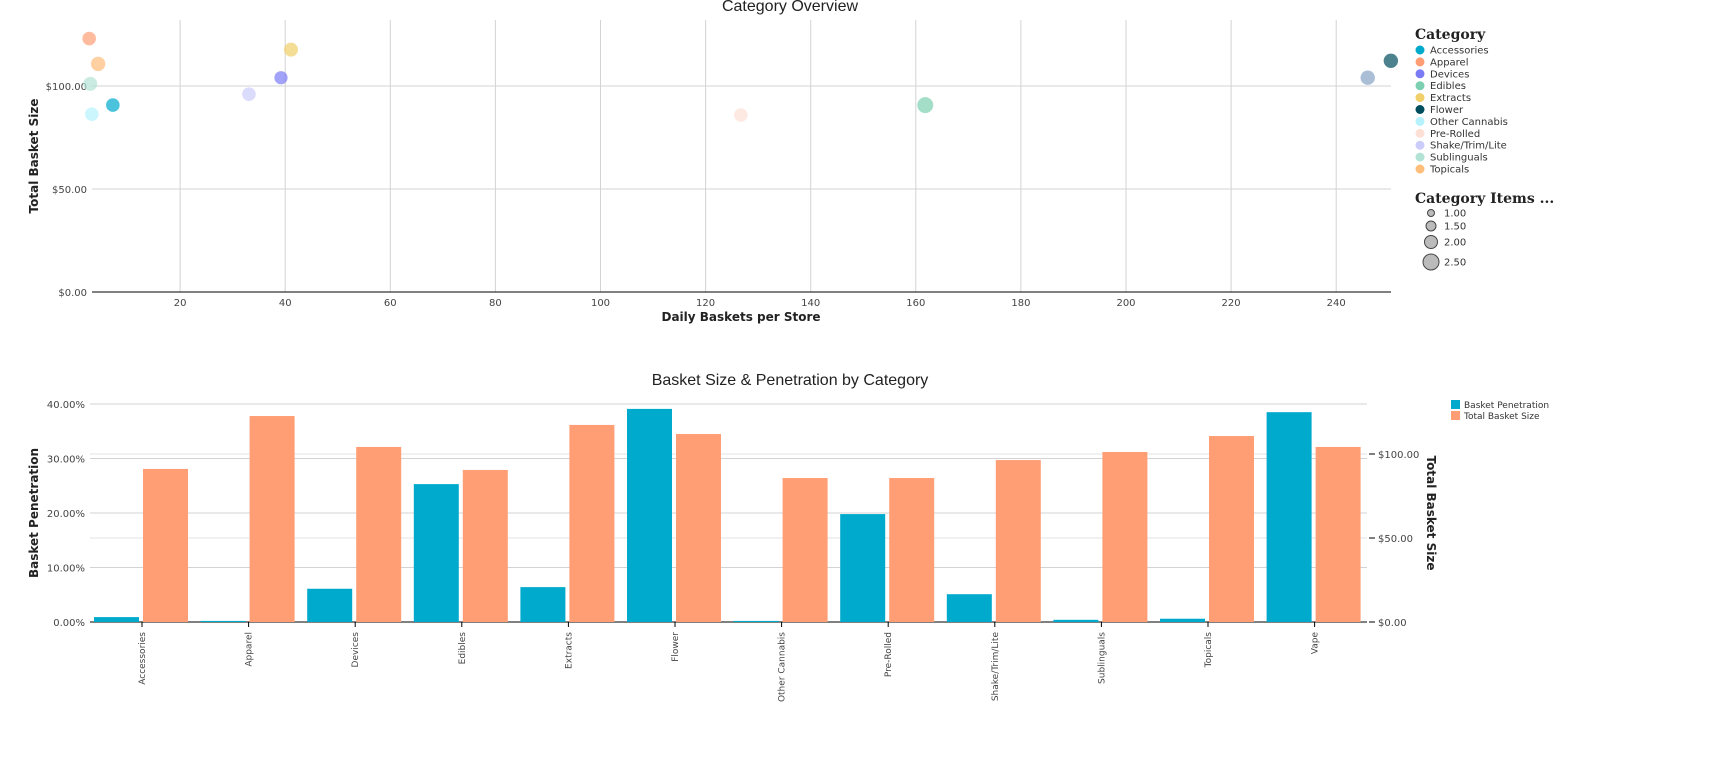 The image size is (1712, 780). Describe the element at coordinates (390, 303) in the screenshot. I see `x-tick-label: 60` at that location.